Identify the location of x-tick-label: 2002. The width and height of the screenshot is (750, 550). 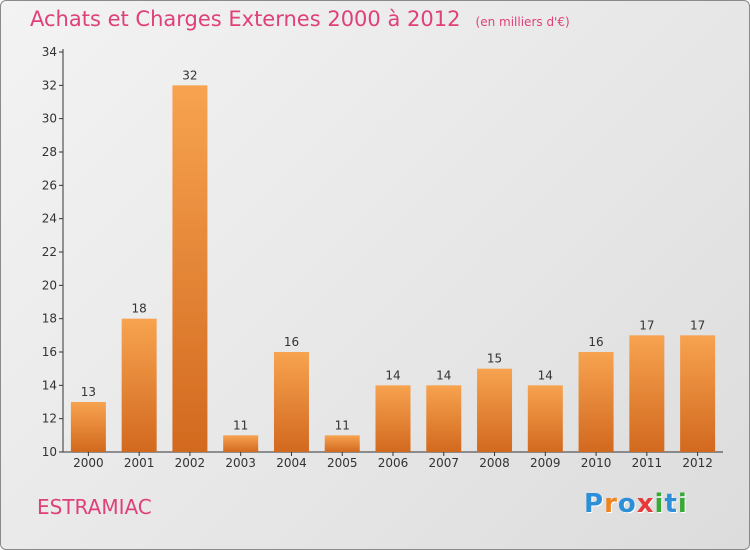
(190, 463).